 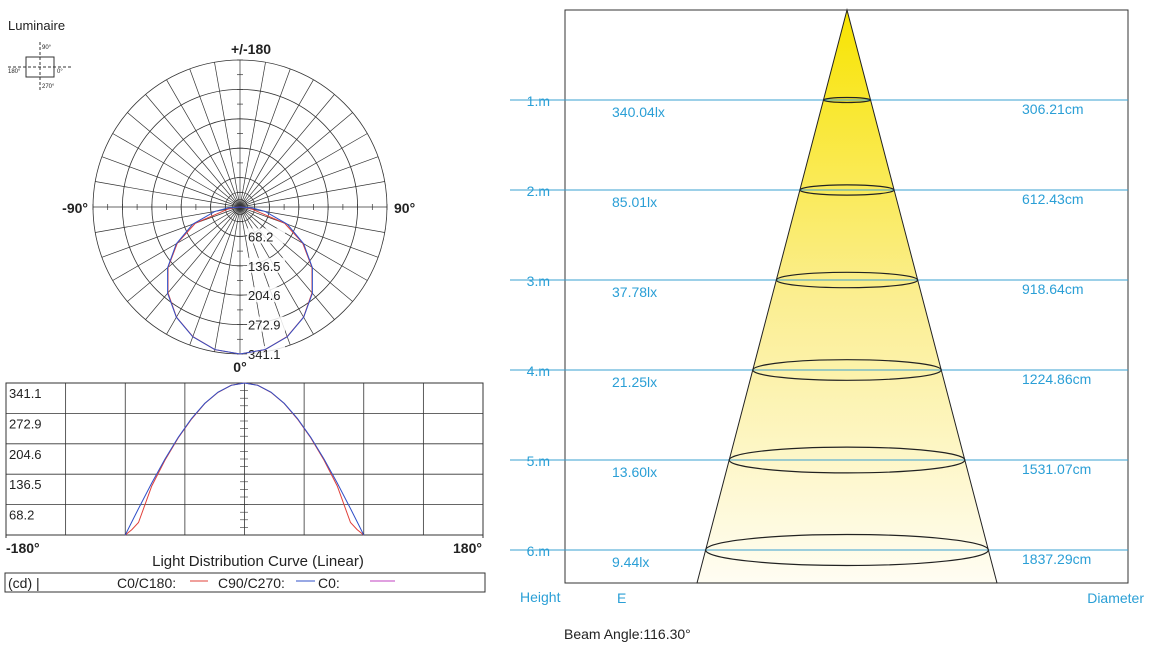 I want to click on ring-label: 136.5, so click(x=264, y=266).